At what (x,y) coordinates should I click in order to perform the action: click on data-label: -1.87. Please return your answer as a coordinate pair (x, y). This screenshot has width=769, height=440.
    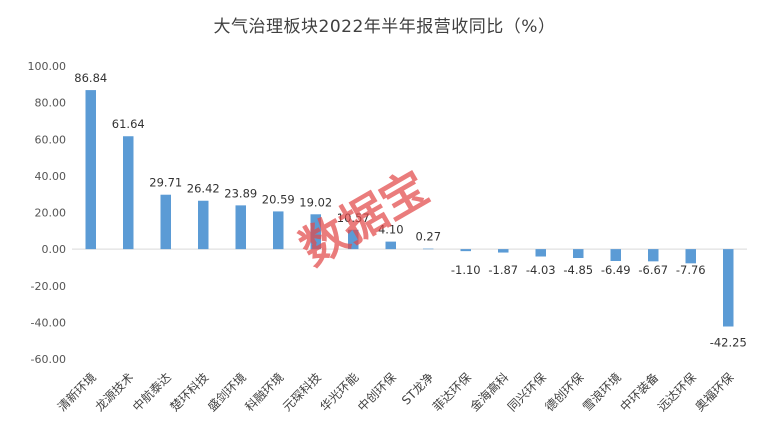
    Looking at the image, I should click on (503, 270).